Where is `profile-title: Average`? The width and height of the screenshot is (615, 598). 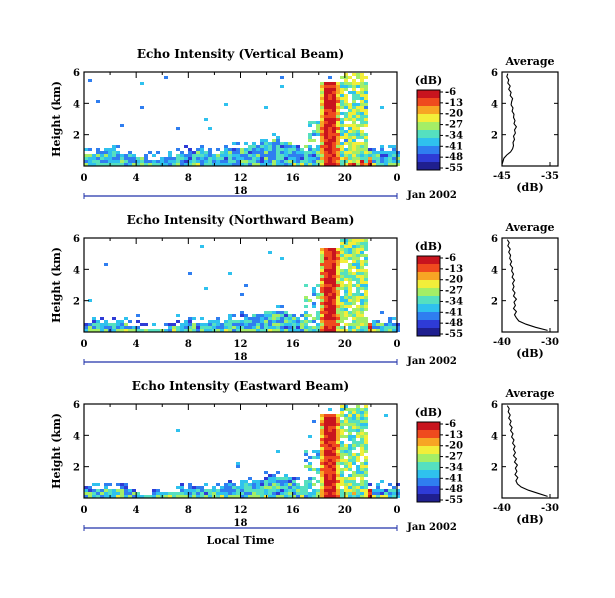
profile-title: Average is located at coordinates (529, 393).